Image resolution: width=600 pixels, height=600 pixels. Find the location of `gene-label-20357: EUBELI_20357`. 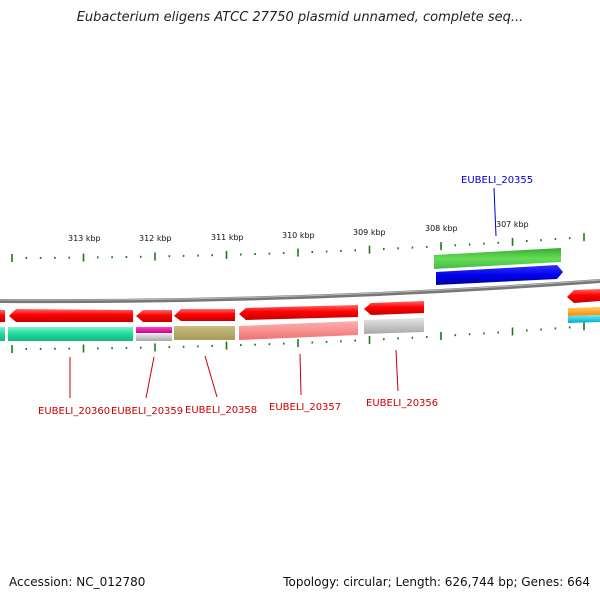

gene-label-20357: EUBELI_20357 is located at coordinates (305, 407).